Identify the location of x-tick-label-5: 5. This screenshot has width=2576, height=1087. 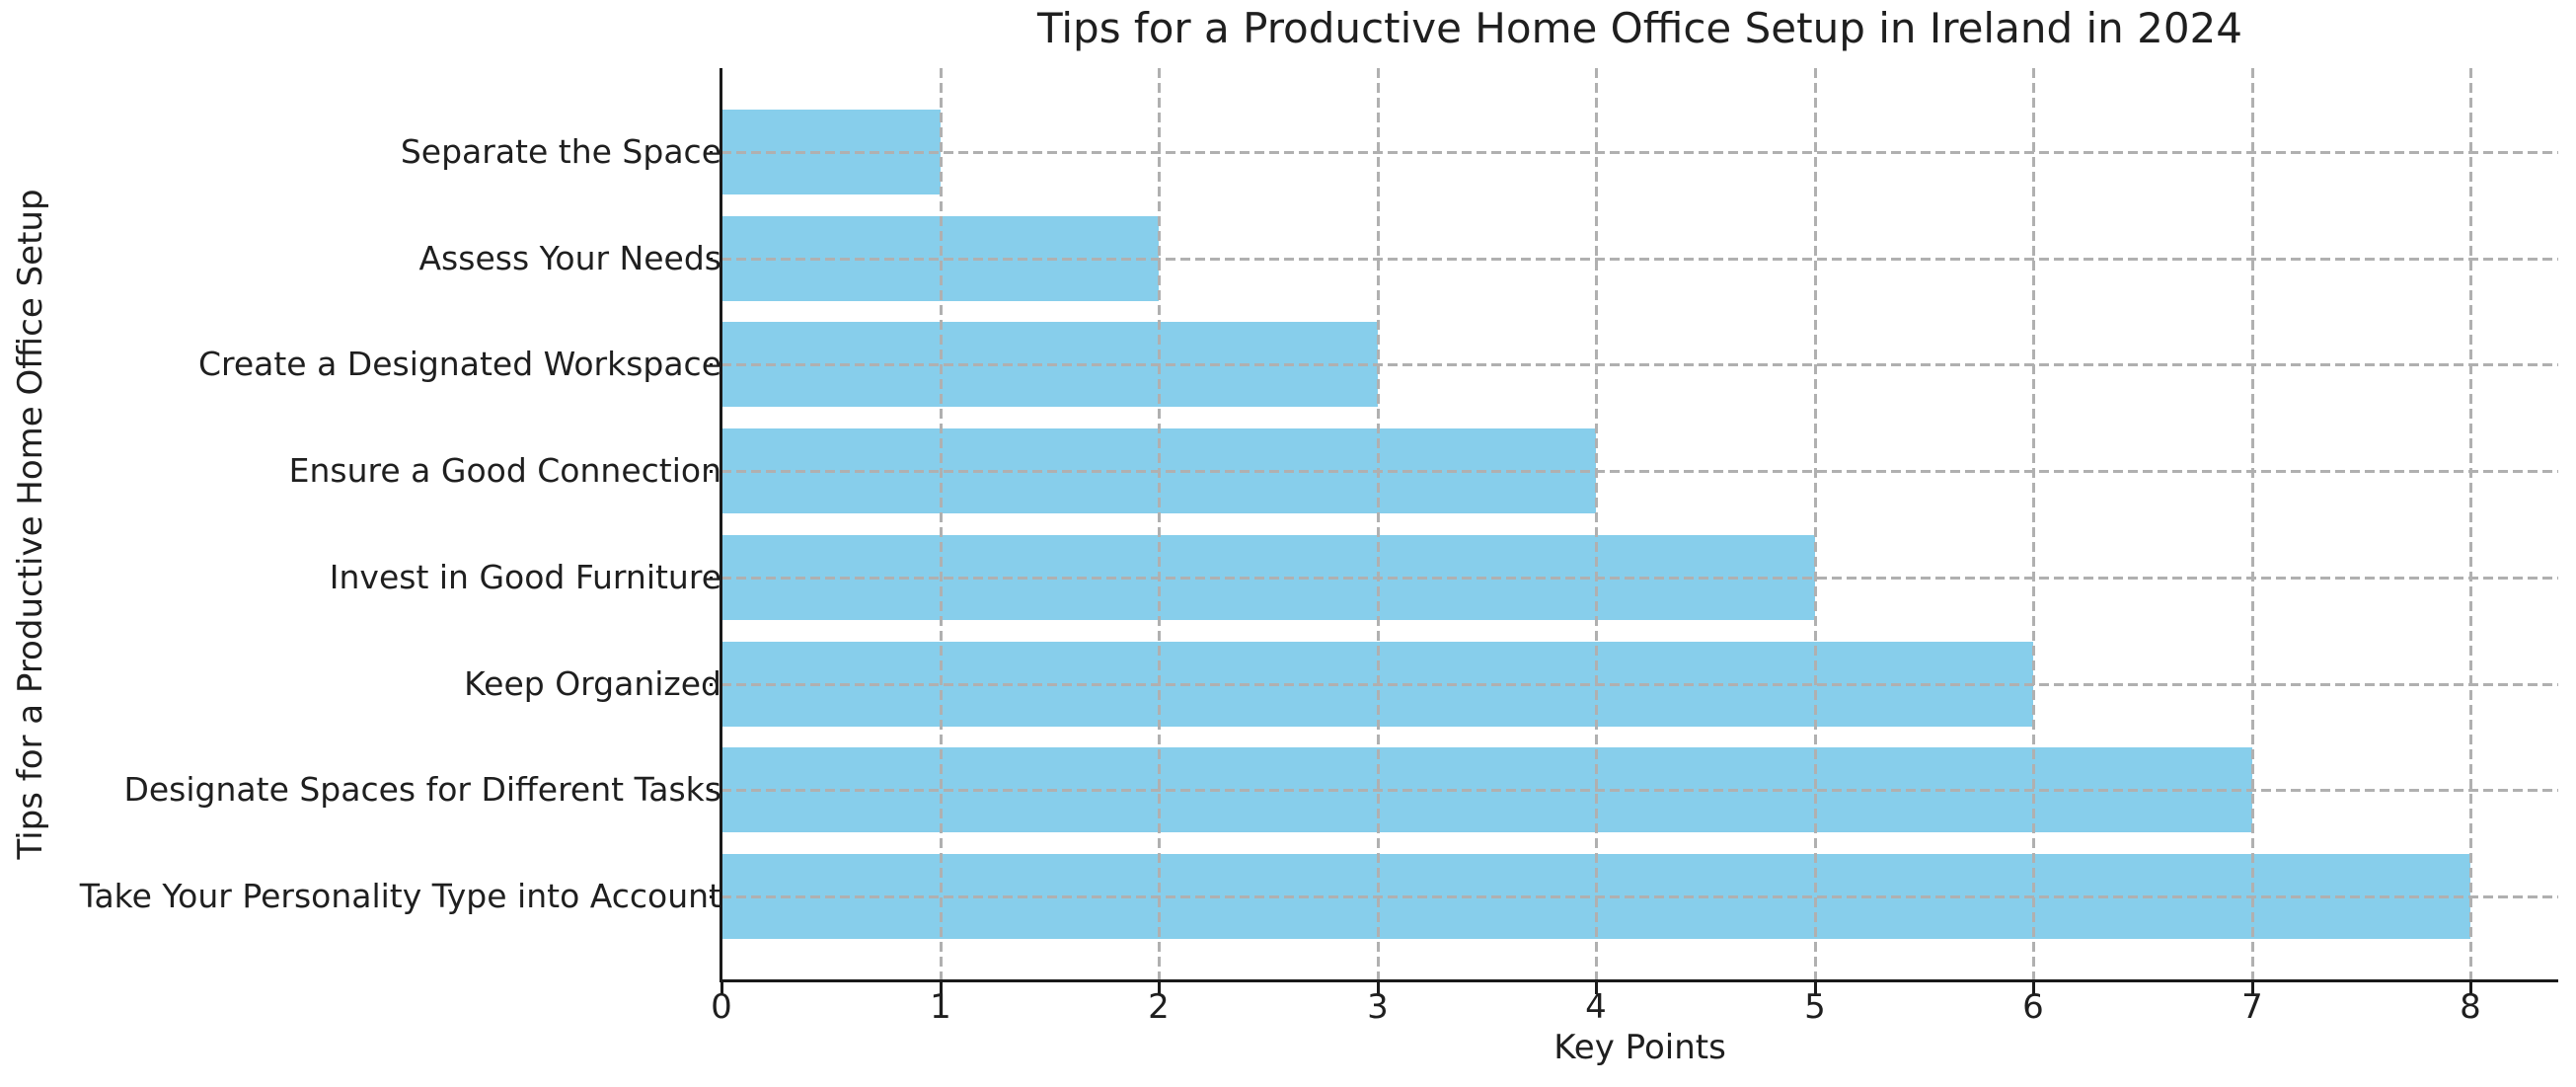
(1815, 1007).